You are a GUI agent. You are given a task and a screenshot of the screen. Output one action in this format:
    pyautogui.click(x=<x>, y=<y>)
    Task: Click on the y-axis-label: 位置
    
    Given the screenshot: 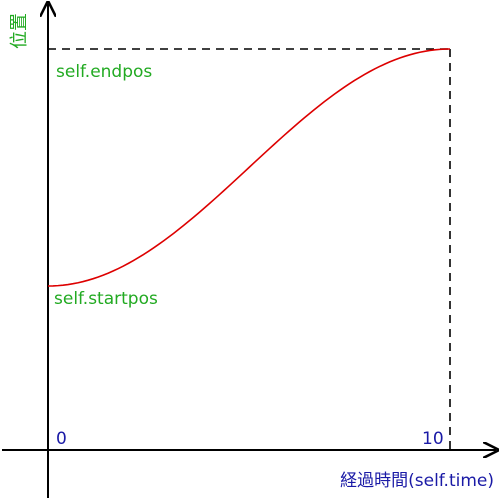 What is the action you would take?
    pyautogui.click(x=19, y=31)
    